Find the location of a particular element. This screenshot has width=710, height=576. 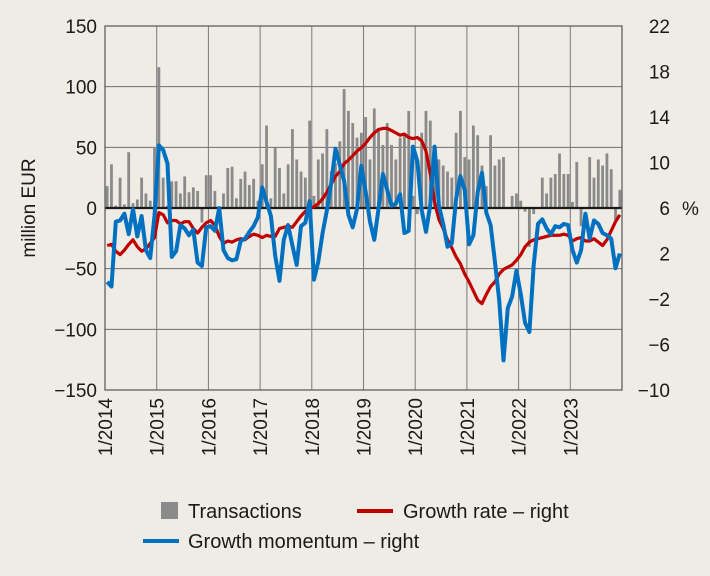

left-axis-ticks: 150 100 50 0 −150 −100 −50 is located at coordinates (75, 209).